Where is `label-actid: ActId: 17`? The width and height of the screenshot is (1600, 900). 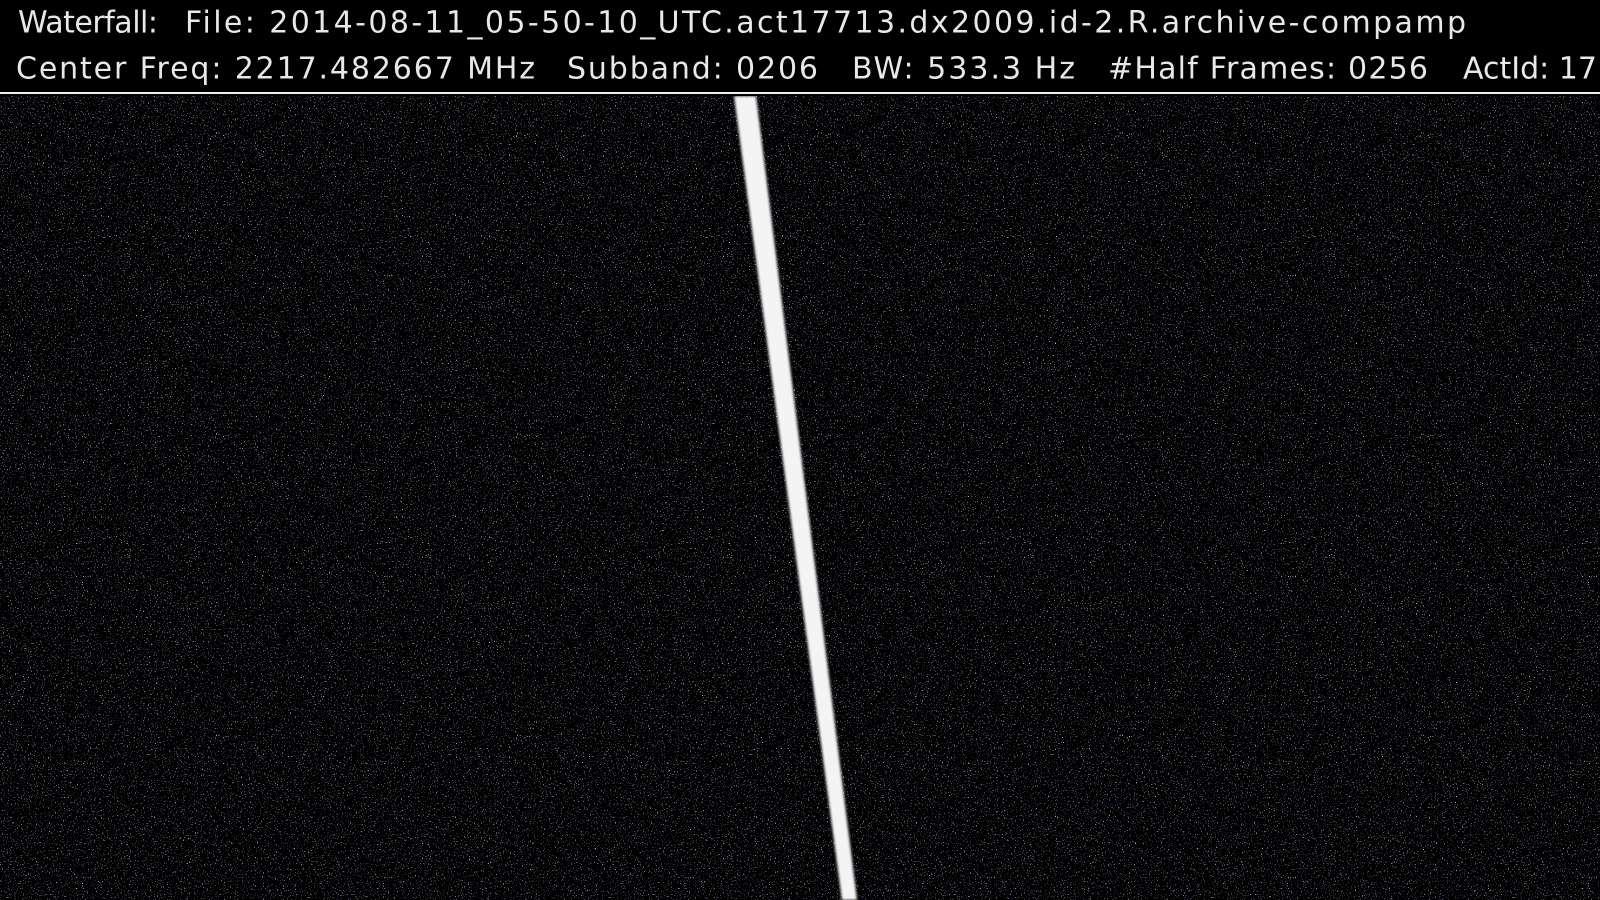 label-actid: ActId: 17 is located at coordinates (1530, 69).